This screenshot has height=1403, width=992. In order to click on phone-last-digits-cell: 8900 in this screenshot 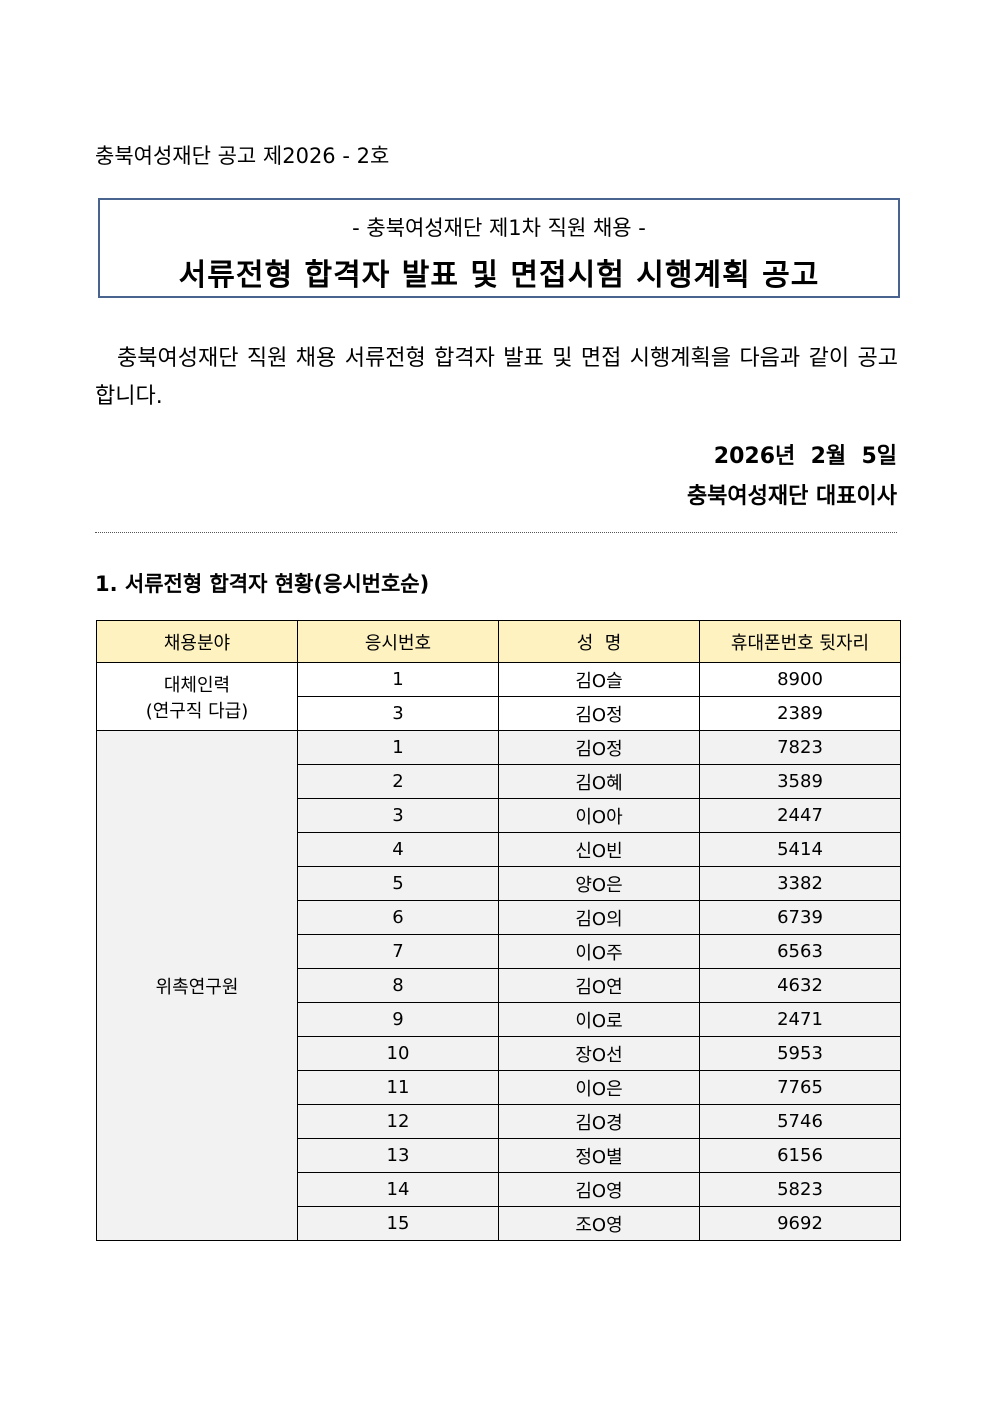, I will do `click(800, 679)`.